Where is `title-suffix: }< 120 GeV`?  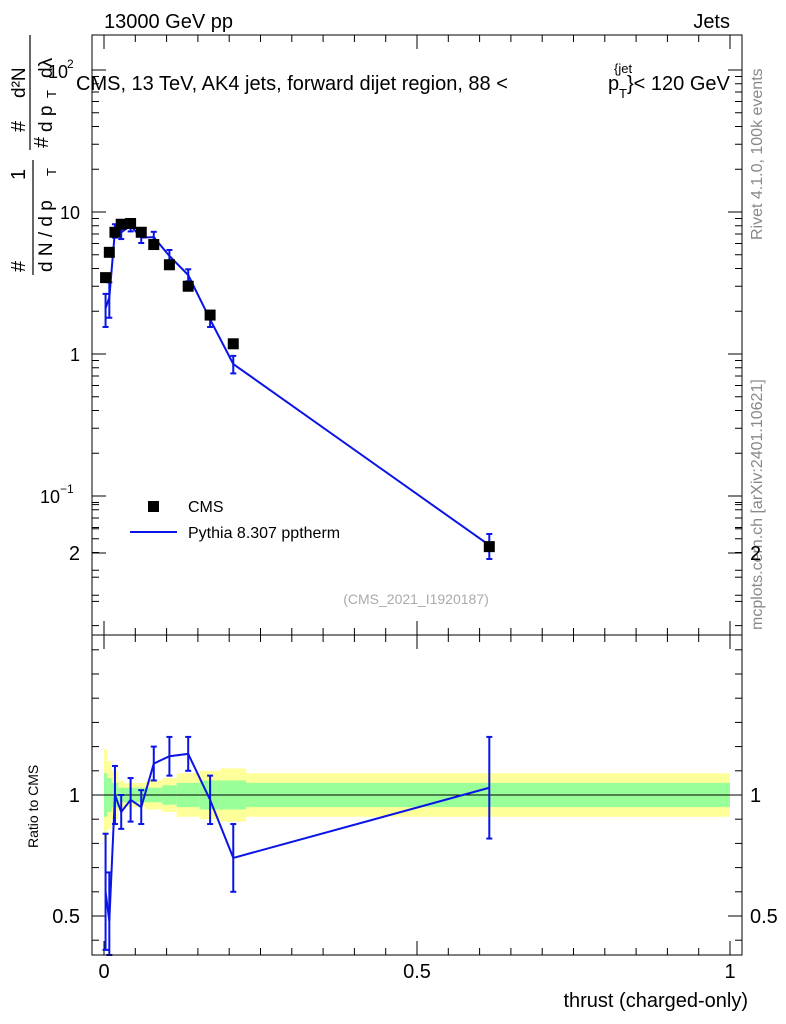 title-suffix: }< 120 GeV is located at coordinates (679, 84).